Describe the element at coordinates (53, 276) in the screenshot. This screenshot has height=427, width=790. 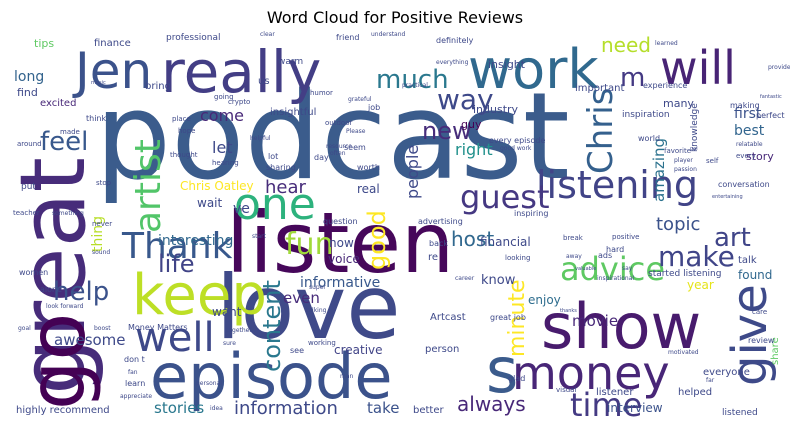
I see `word-great: great` at that location.